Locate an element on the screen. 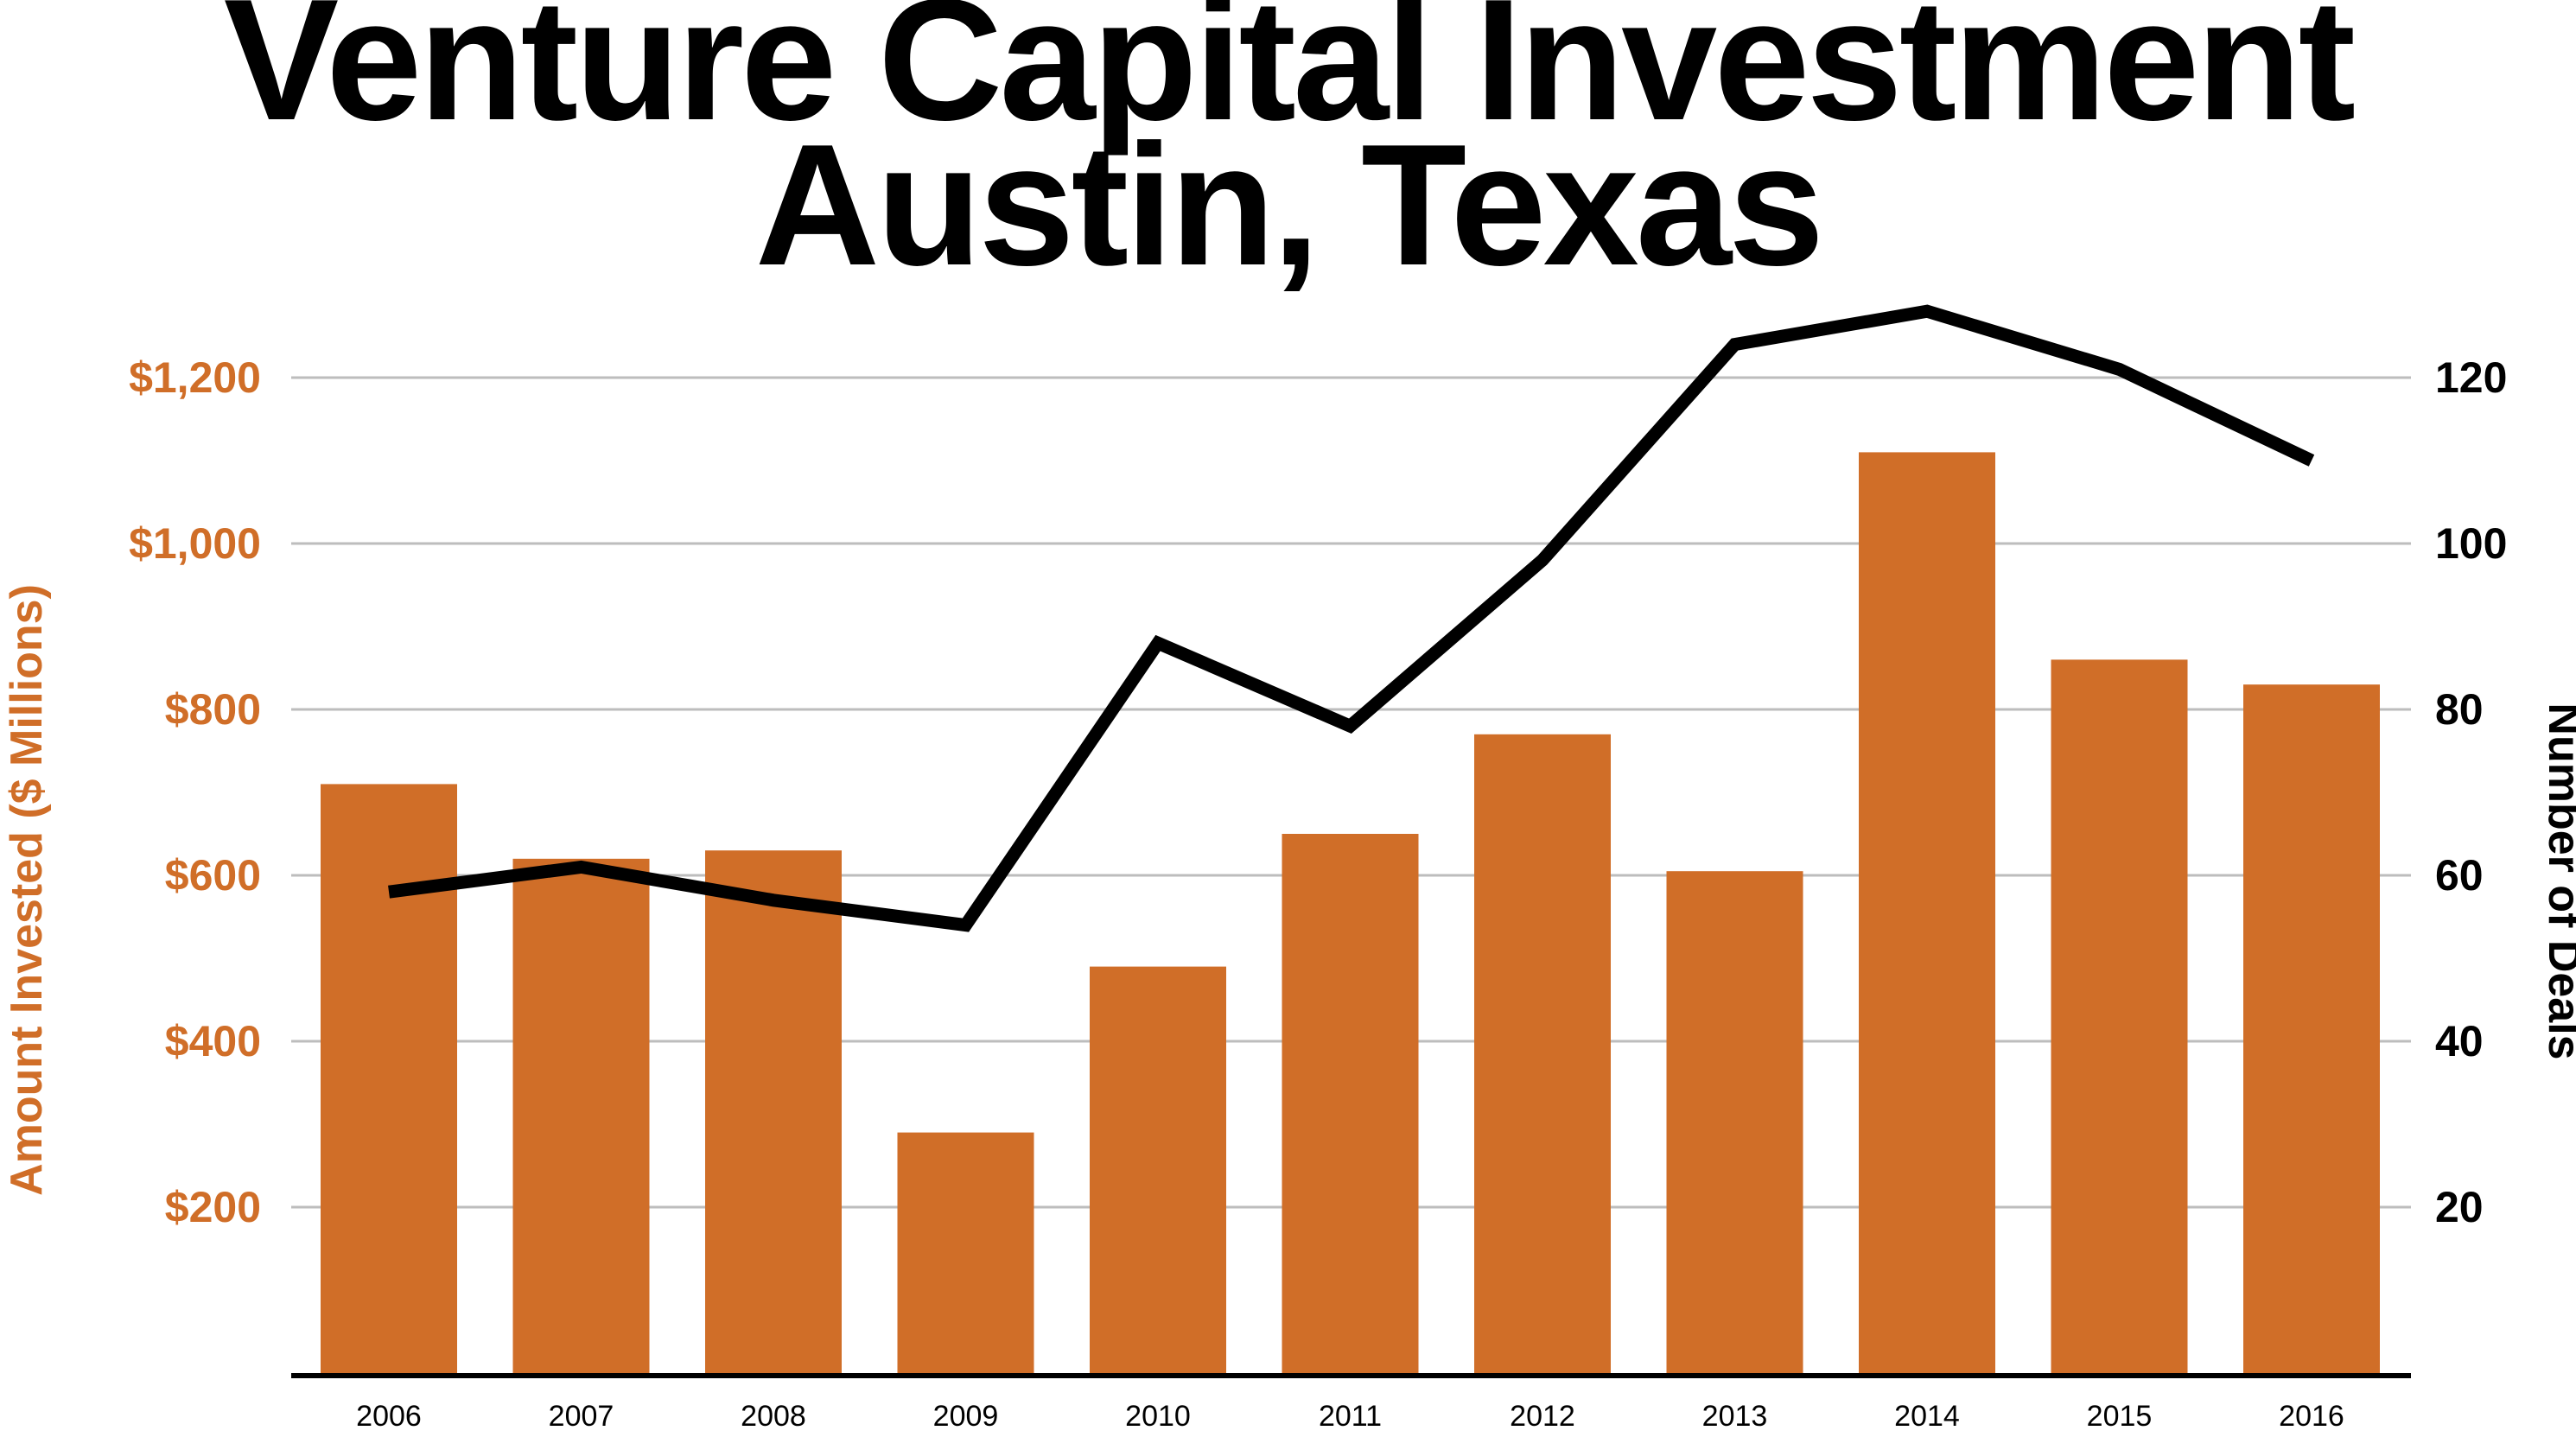 The width and height of the screenshot is (2576, 1437). right-axis-tick-5: 120 is located at coordinates (2471, 377).